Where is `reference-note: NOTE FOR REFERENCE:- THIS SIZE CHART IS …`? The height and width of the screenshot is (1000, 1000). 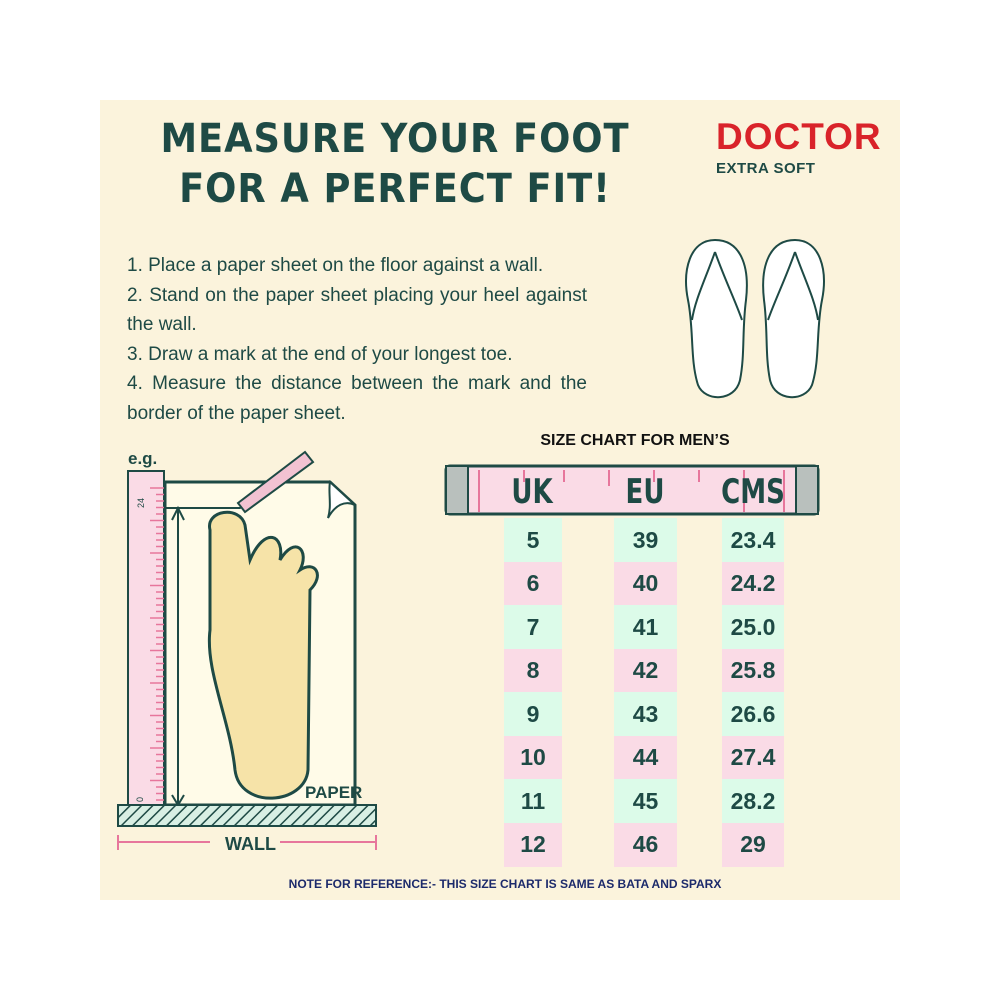 reference-note: NOTE FOR REFERENCE:- THIS SIZE CHART IS … is located at coordinates (505, 884).